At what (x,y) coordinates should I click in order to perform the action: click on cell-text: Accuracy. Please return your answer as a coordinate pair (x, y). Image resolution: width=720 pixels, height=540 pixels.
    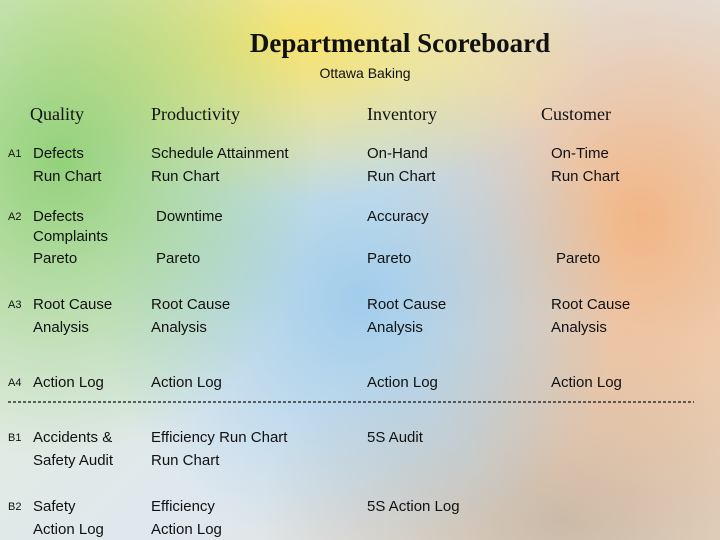
    Looking at the image, I should click on (398, 216).